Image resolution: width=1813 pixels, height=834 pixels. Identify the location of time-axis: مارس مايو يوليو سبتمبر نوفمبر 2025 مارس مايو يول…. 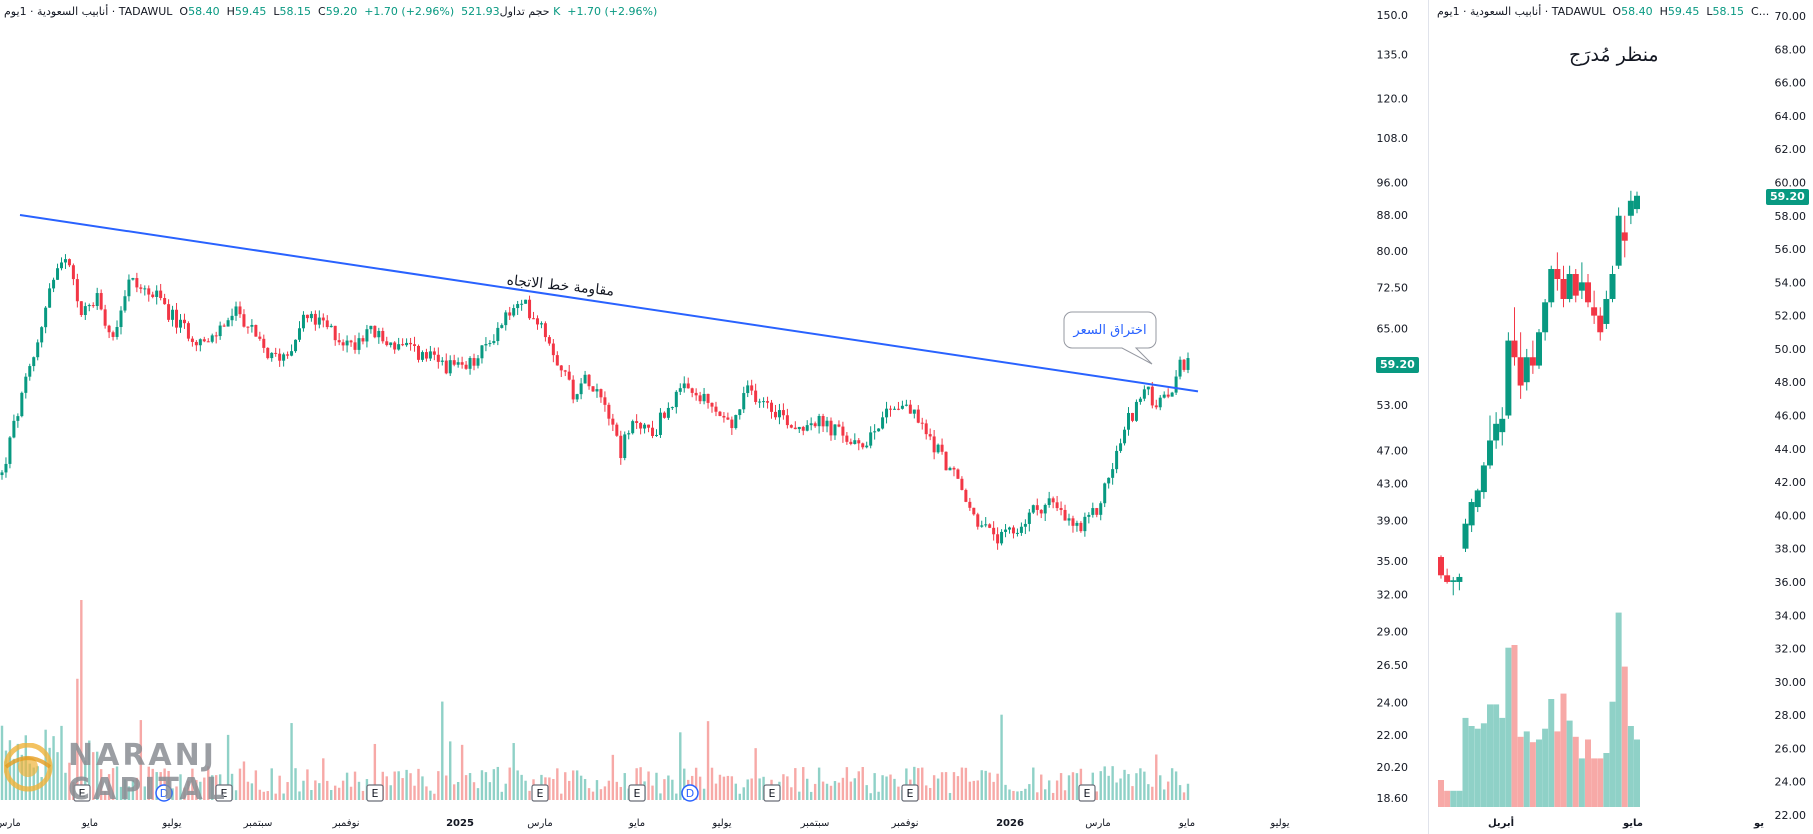
(645, 823).